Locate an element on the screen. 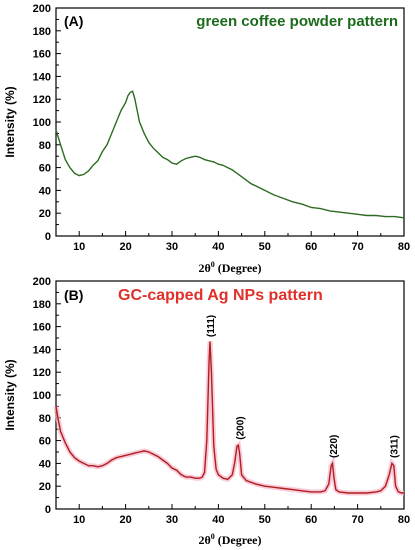 Image resolution: width=415 pixels, height=550 pixels. chart-title: green coffee powder pattern is located at coordinates (297, 21).